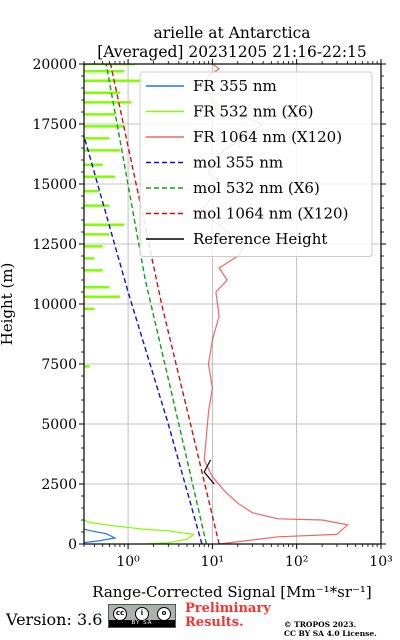  I want to click on cc-badge-text: BY SA, so click(142, 623).